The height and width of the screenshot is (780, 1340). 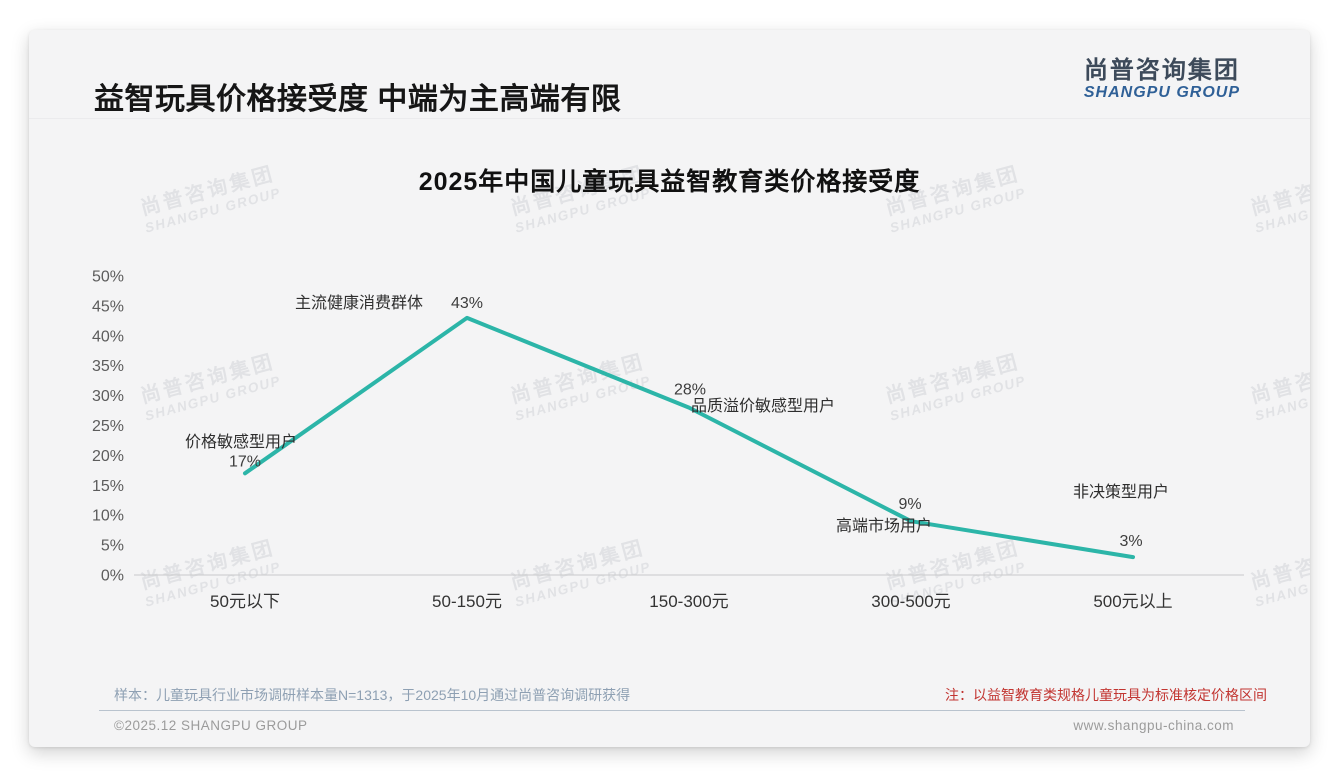 What do you see at coordinates (1106, 695) in the screenshot?
I see `price-definition-note: 注：以益智教育类规格儿童玩具为标准核定价格区间` at bounding box center [1106, 695].